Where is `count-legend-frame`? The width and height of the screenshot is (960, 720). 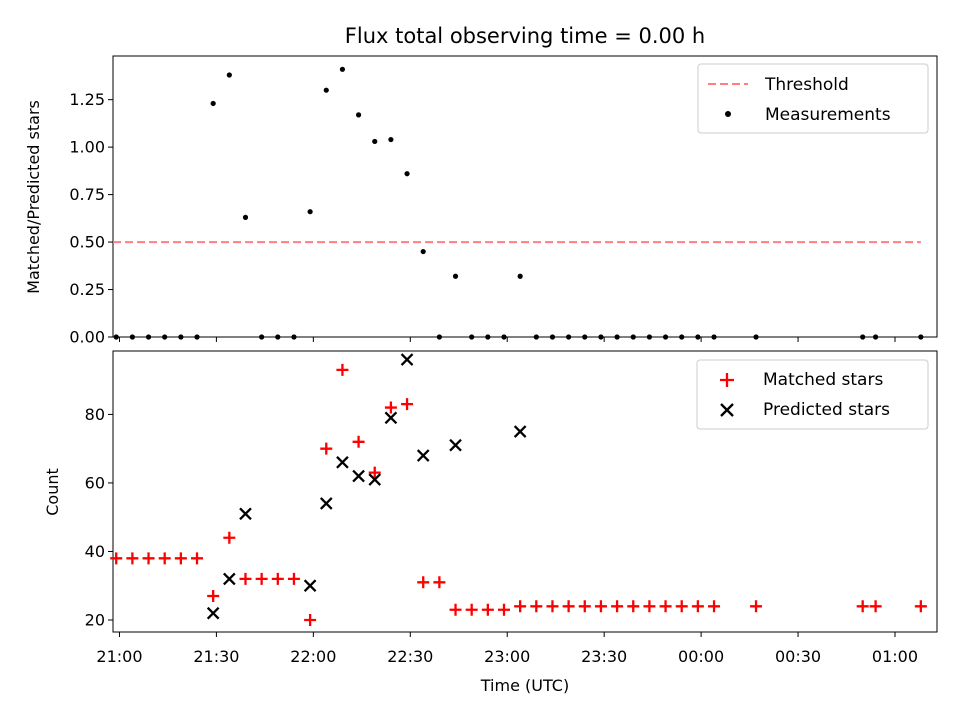 count-legend-frame is located at coordinates (812, 394).